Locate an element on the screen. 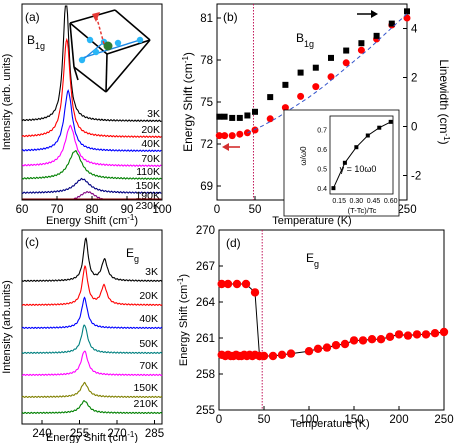  spectrum-curve-a-150K is located at coordinates (91, 186).